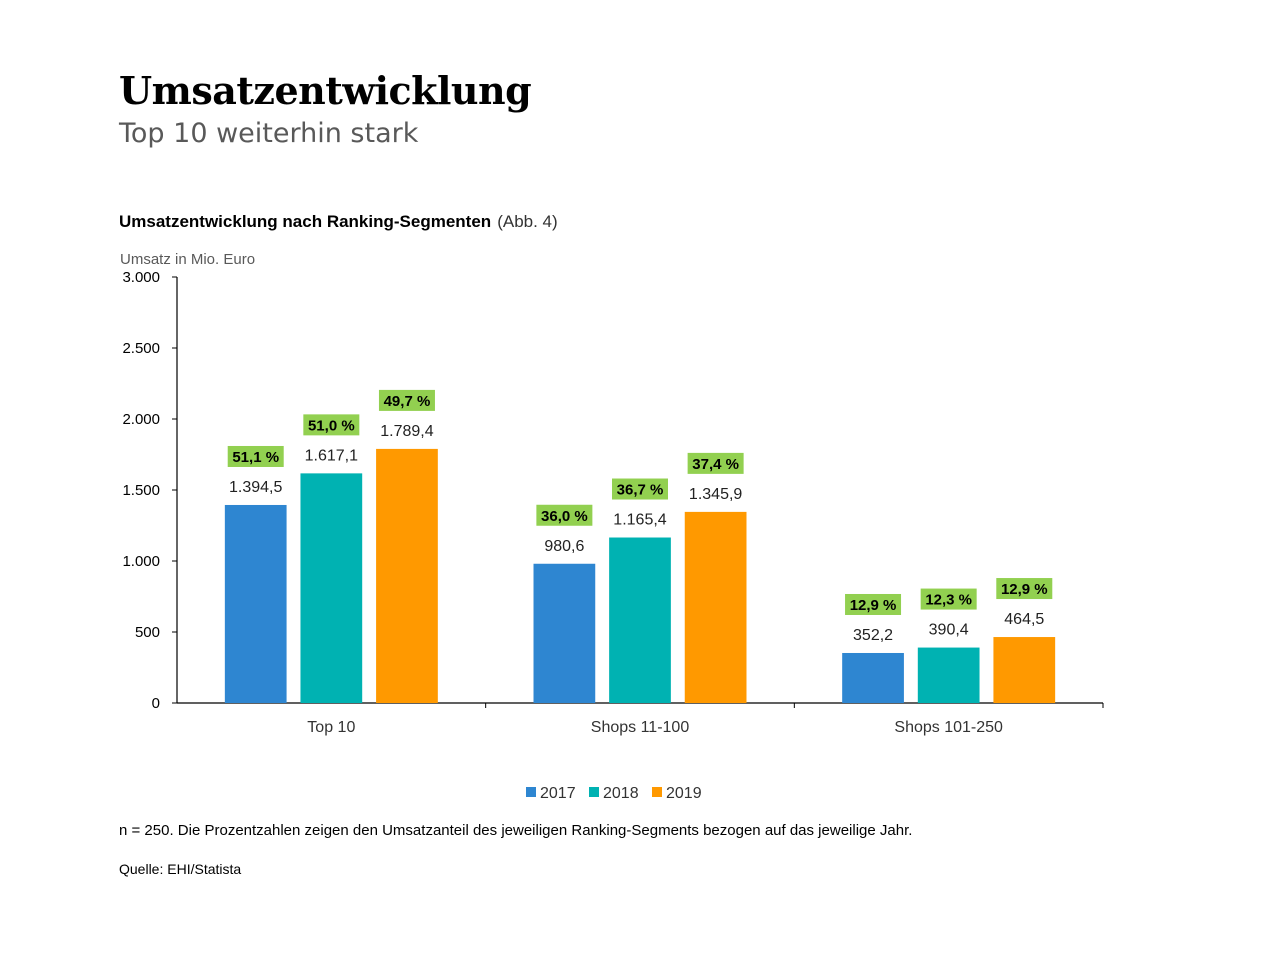 The width and height of the screenshot is (1280, 964). What do you see at coordinates (331, 455) in the screenshot?
I see `value-label: 1.617,1` at bounding box center [331, 455].